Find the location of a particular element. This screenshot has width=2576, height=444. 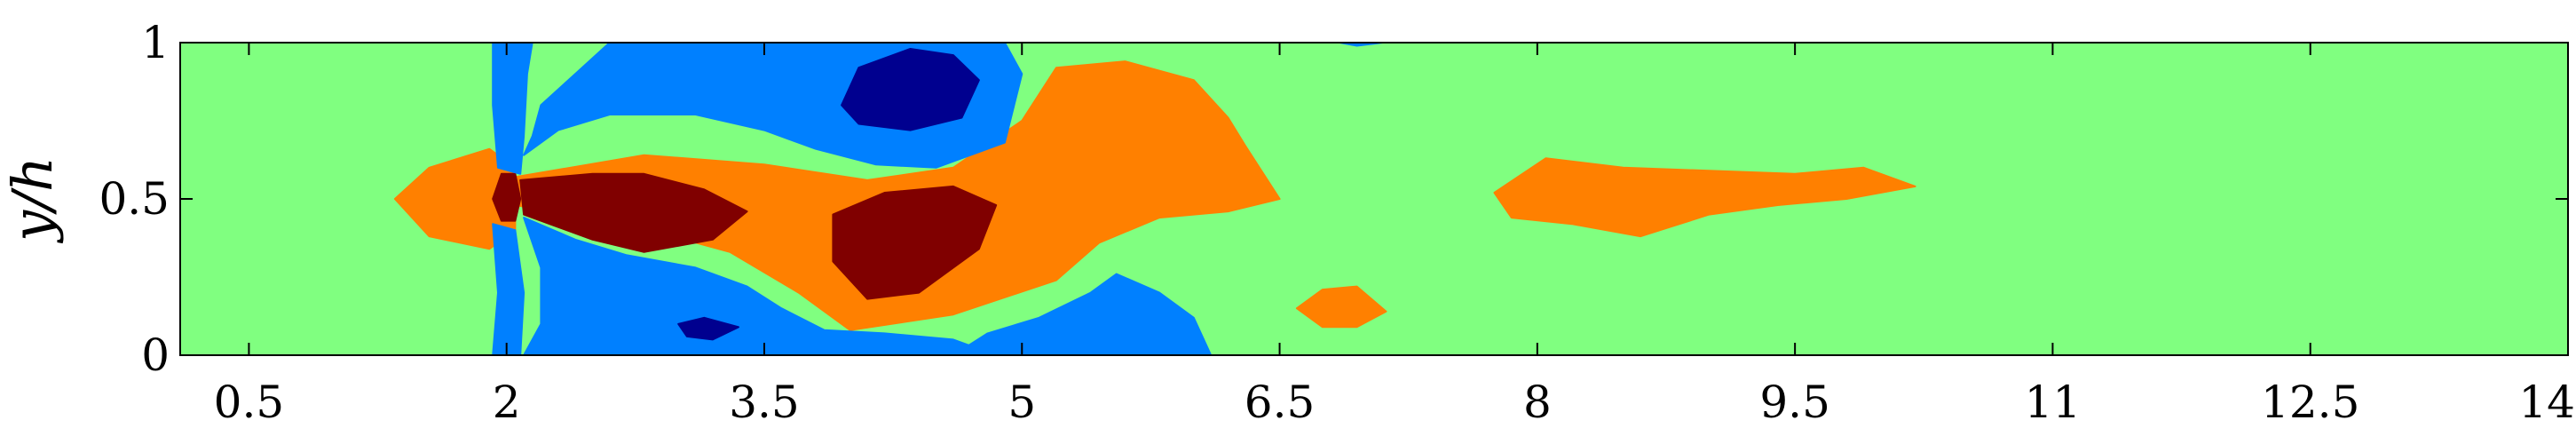

y-tick-label: 0 is located at coordinates (155, 355).